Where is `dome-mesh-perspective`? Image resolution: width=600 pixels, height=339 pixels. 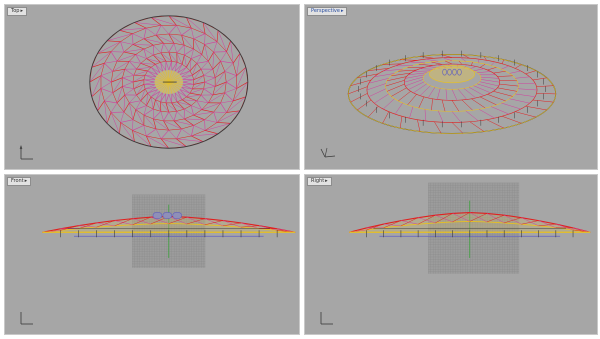
dome-mesh-perspective is located at coordinates (452, 92).